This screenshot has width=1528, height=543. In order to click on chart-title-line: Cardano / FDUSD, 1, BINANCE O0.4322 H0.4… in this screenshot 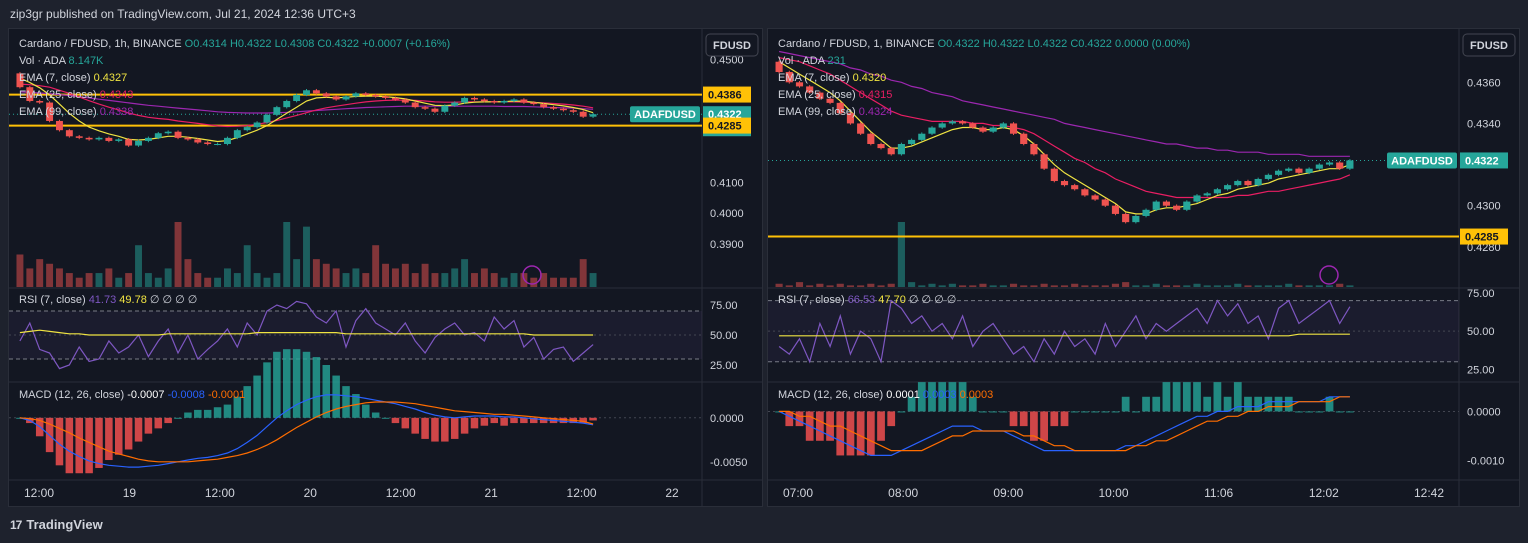, I will do `click(984, 44)`.